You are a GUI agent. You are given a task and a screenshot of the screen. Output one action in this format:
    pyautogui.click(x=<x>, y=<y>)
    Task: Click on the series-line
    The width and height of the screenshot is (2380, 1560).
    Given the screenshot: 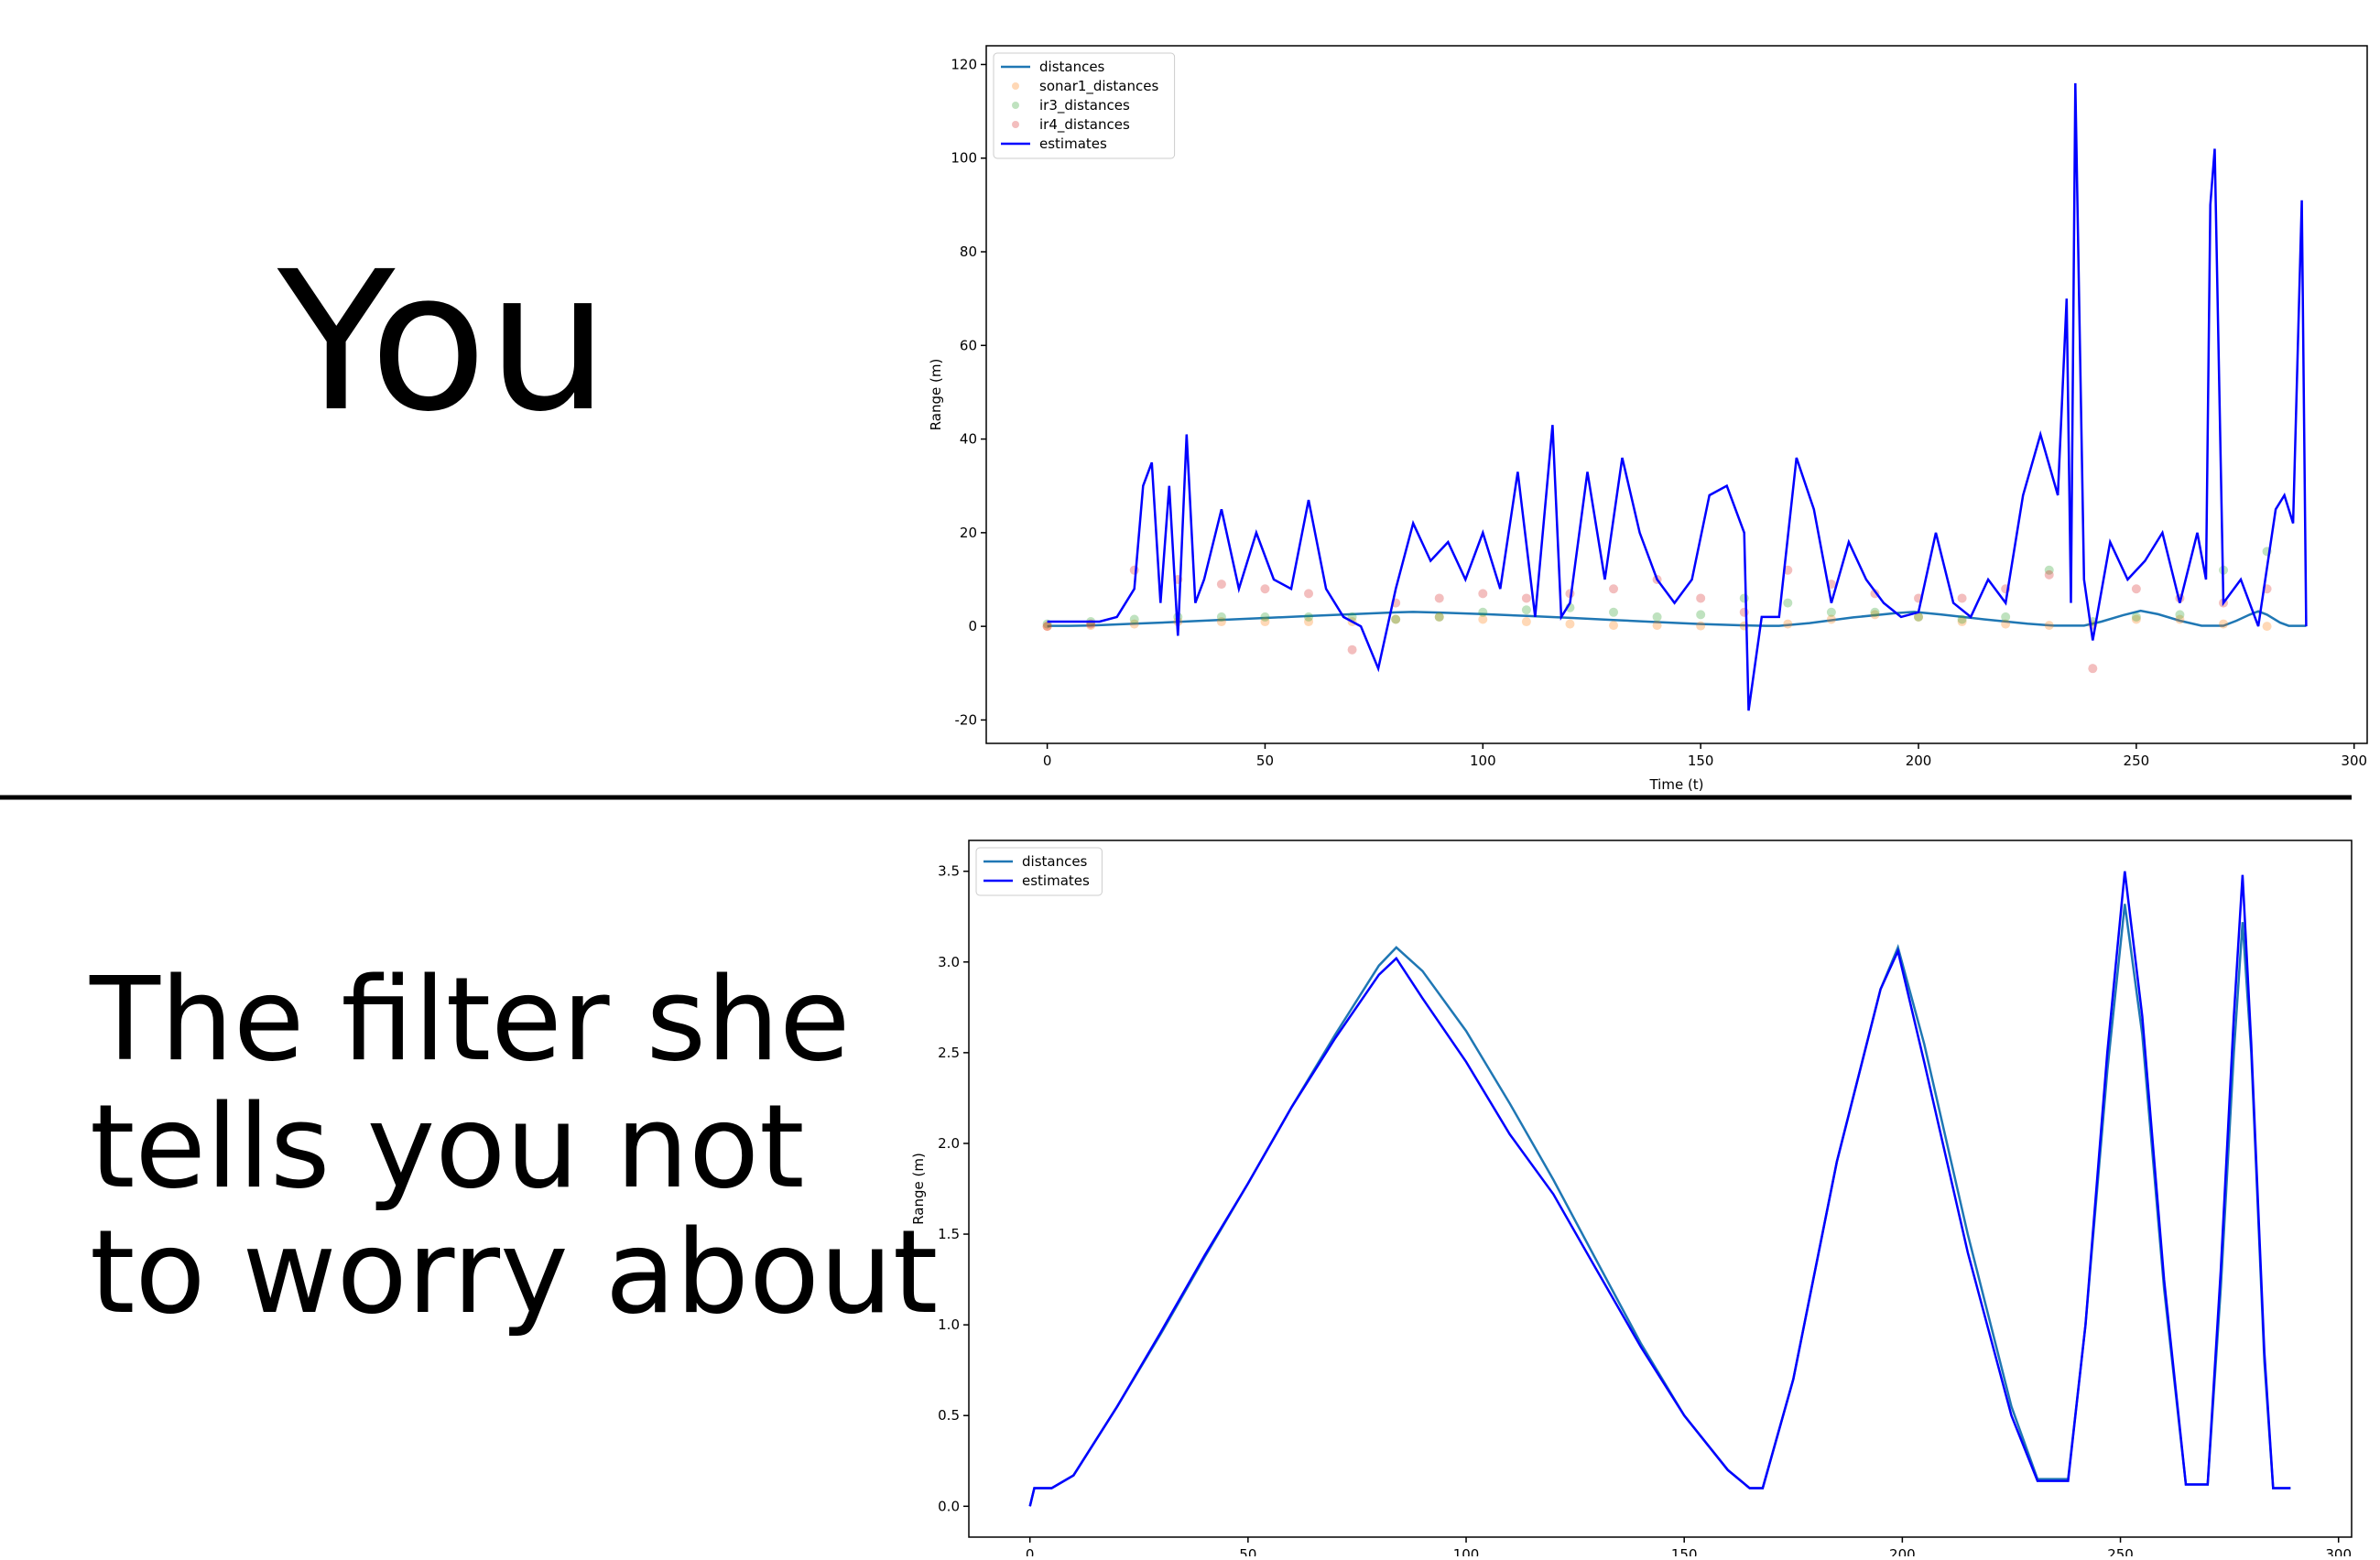 What is the action you would take?
    pyautogui.click(x=1677, y=618)
    